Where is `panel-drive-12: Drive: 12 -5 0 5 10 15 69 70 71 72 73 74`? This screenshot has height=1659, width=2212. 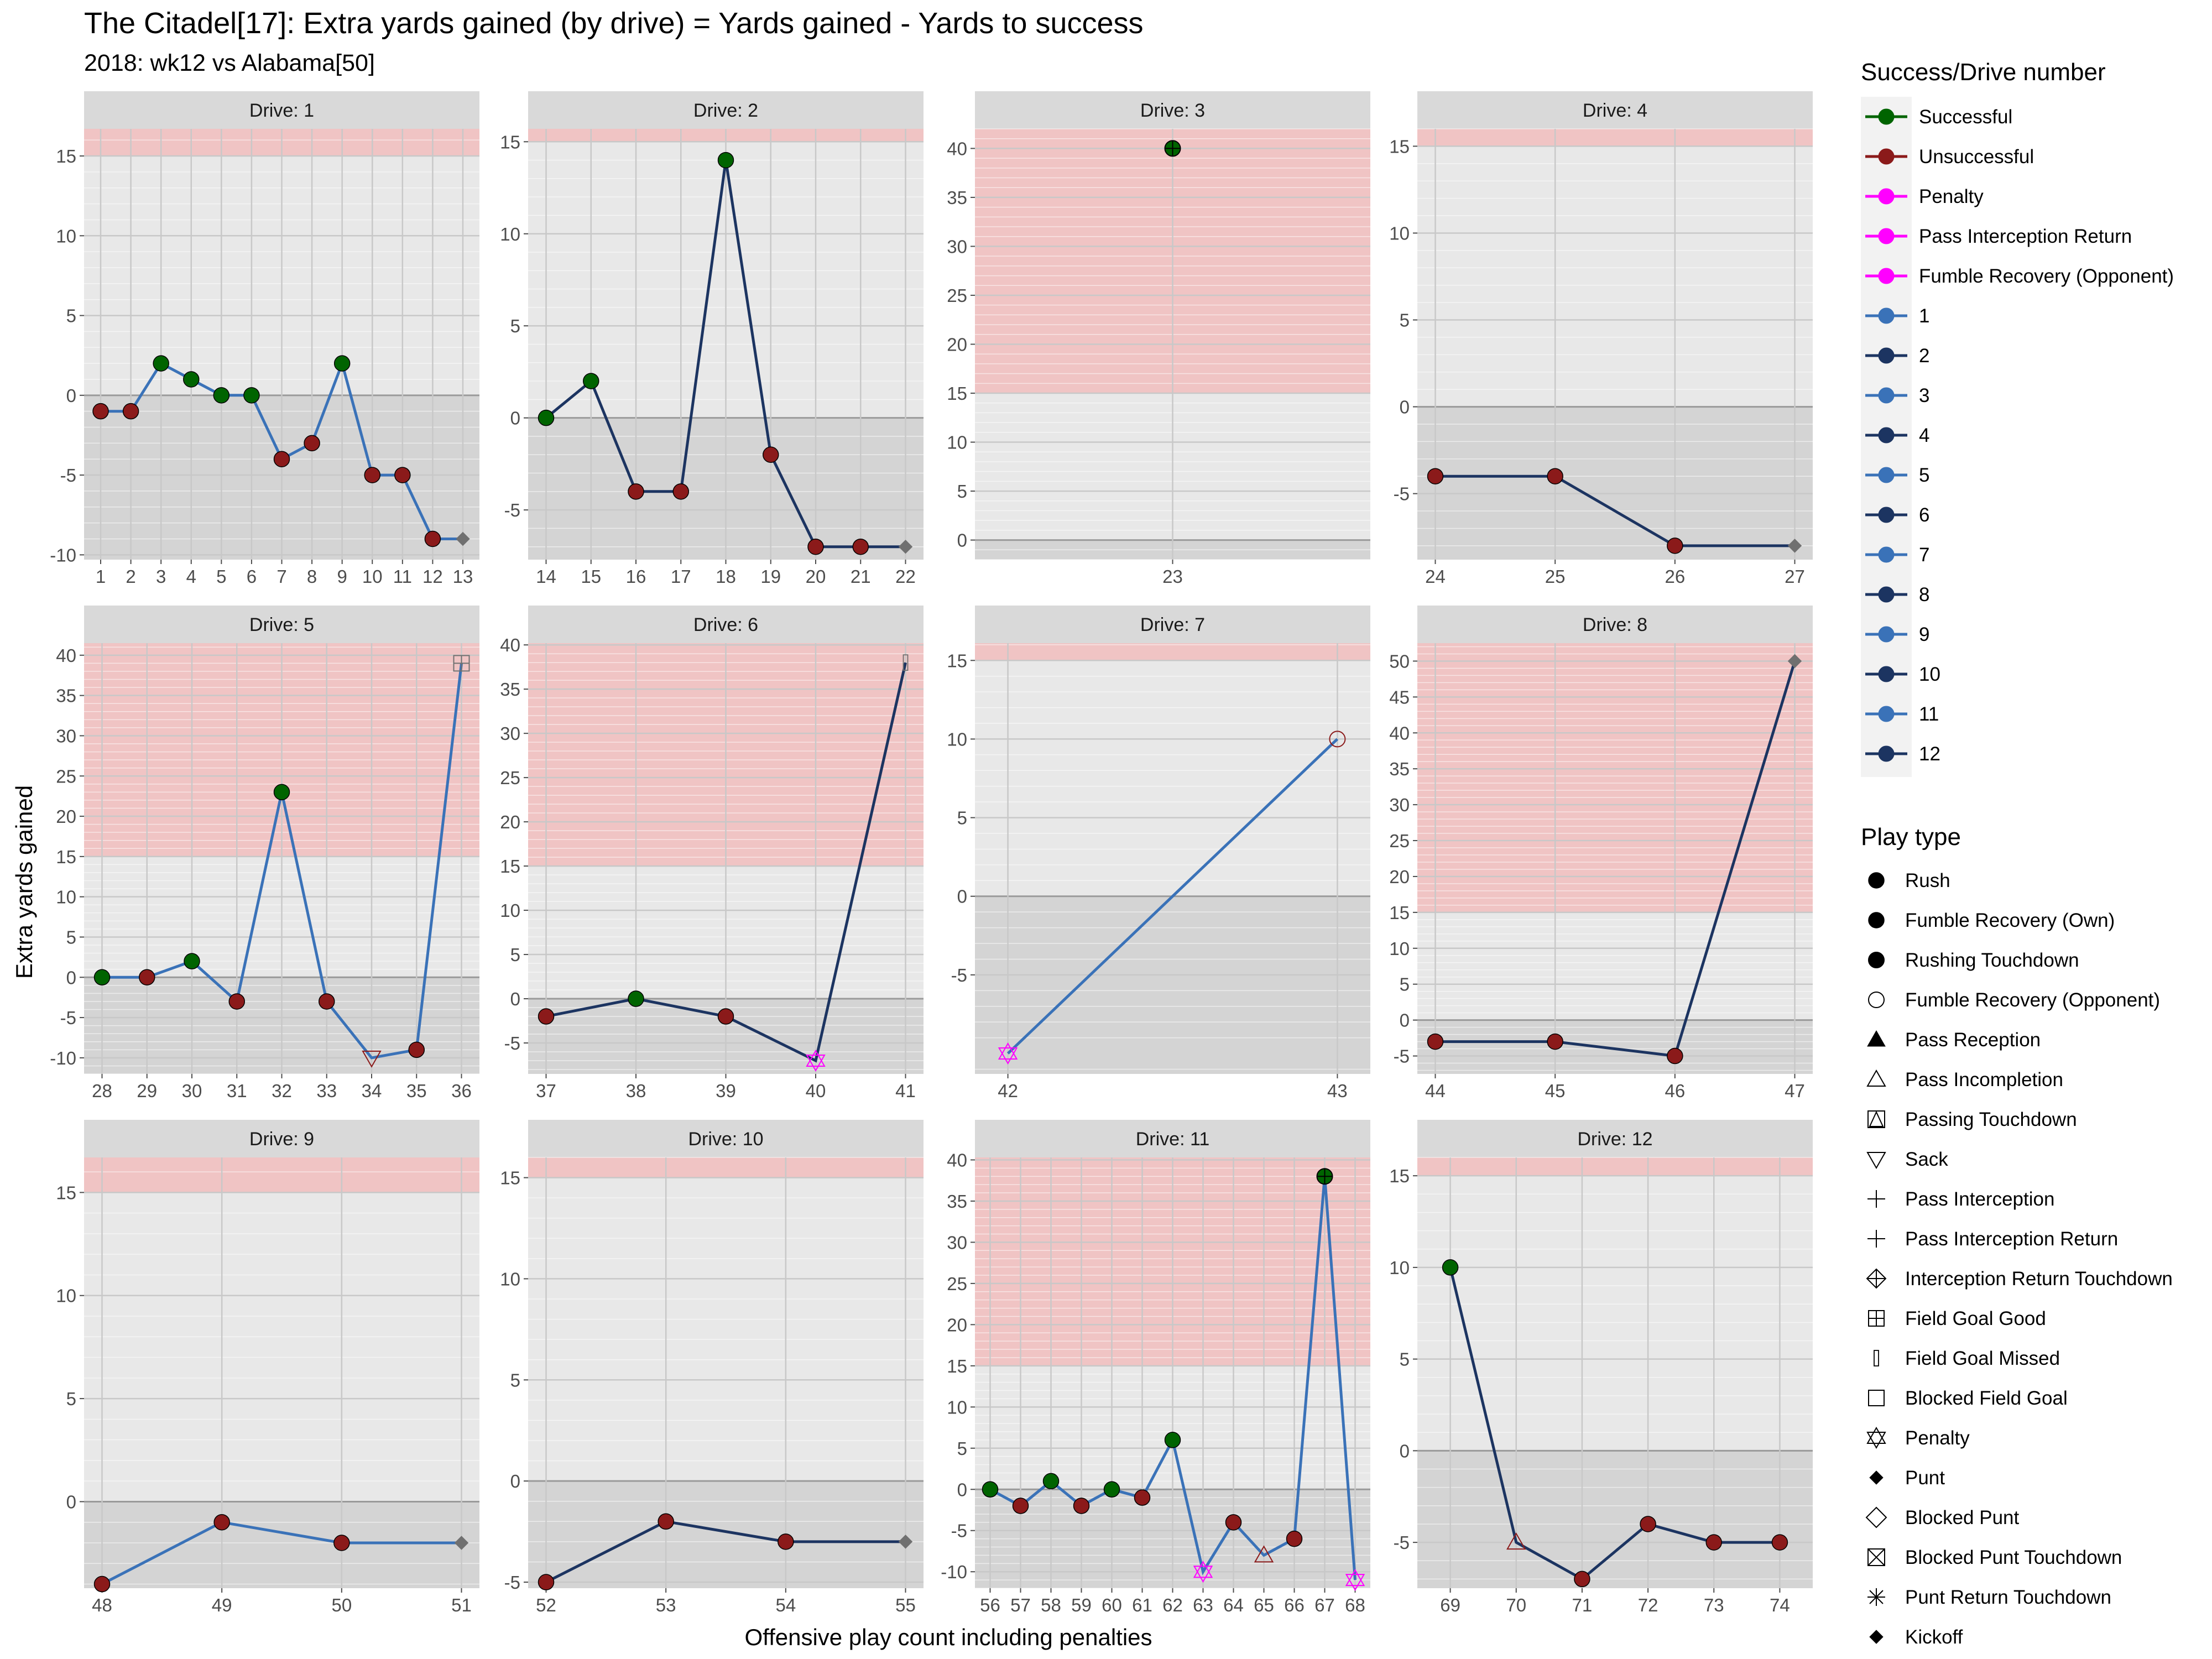
panel-drive-12: Drive: 12 -5 0 5 10 15 69 70 71 72 73 74 is located at coordinates (1601, 1368).